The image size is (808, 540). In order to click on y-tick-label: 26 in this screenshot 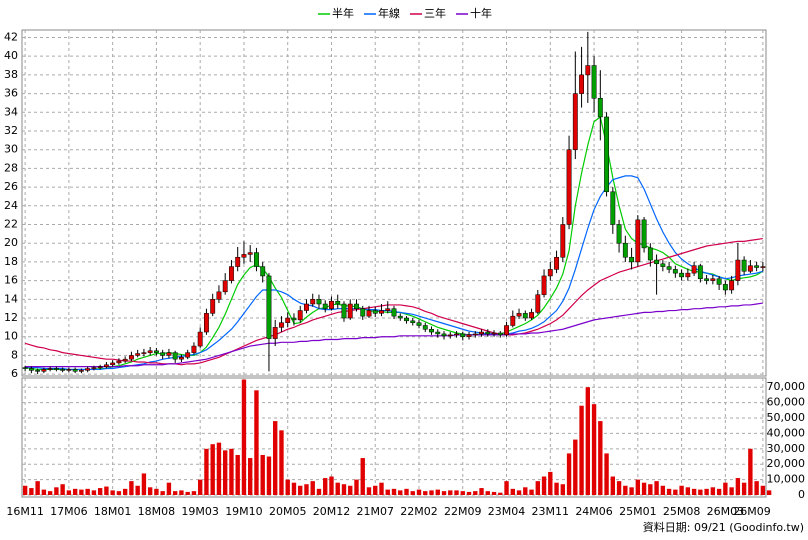, I will do `click(11, 186)`.